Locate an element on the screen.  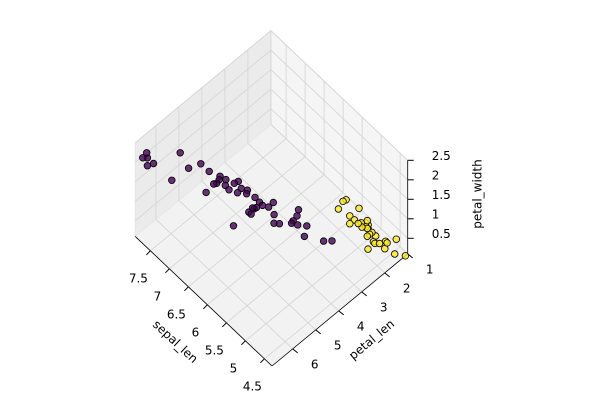
x-axis is located at coordinates (203, 301).